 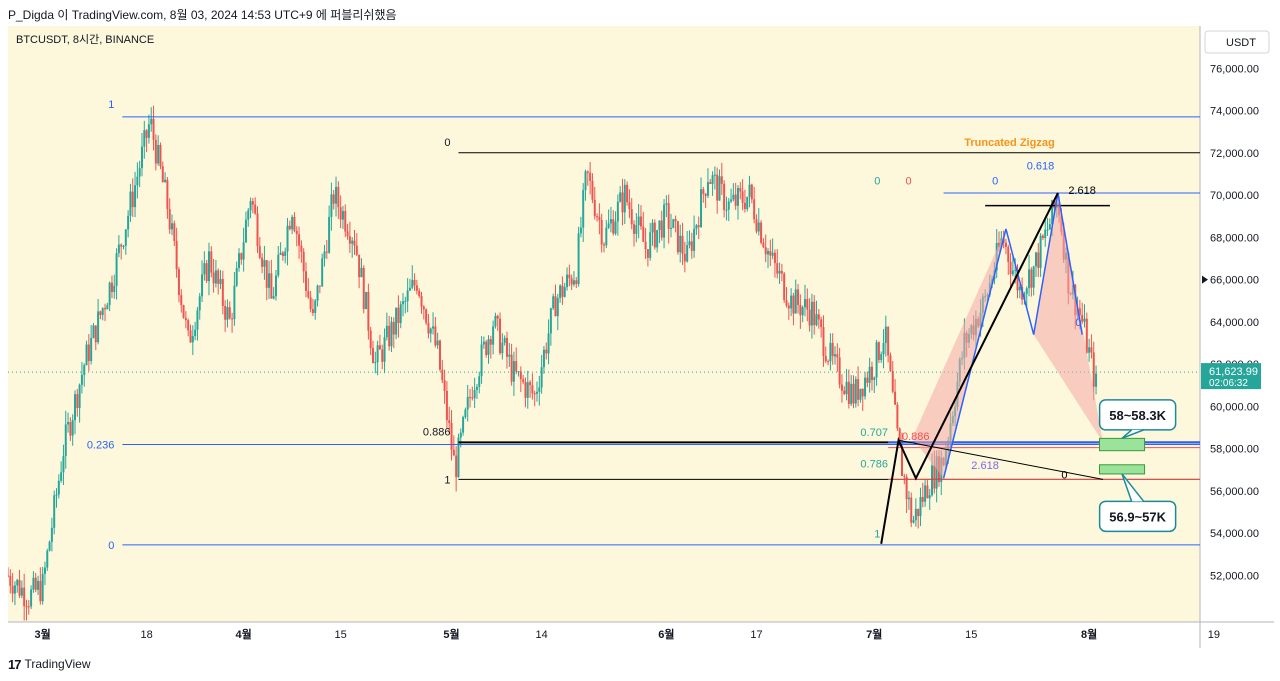 I want to click on zigzag-line, so click(x=1001, y=459).